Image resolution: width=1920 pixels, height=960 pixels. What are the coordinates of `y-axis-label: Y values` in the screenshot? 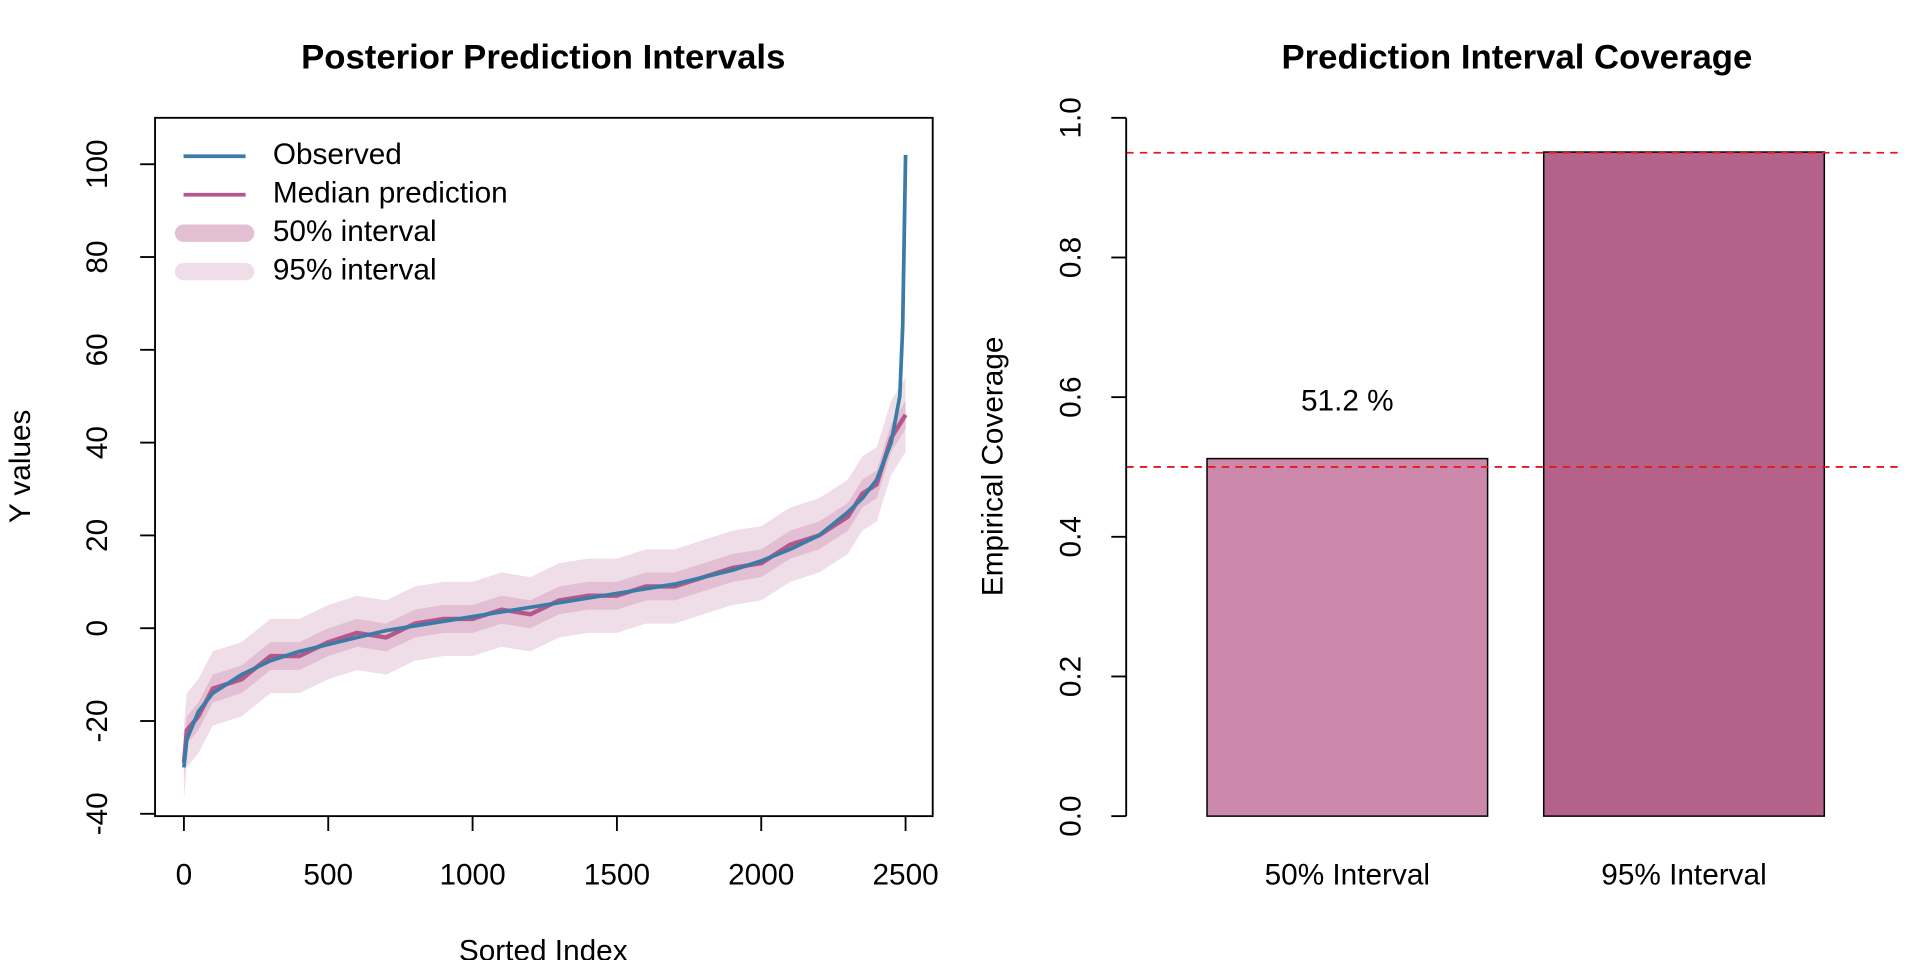 It's located at (20, 467).